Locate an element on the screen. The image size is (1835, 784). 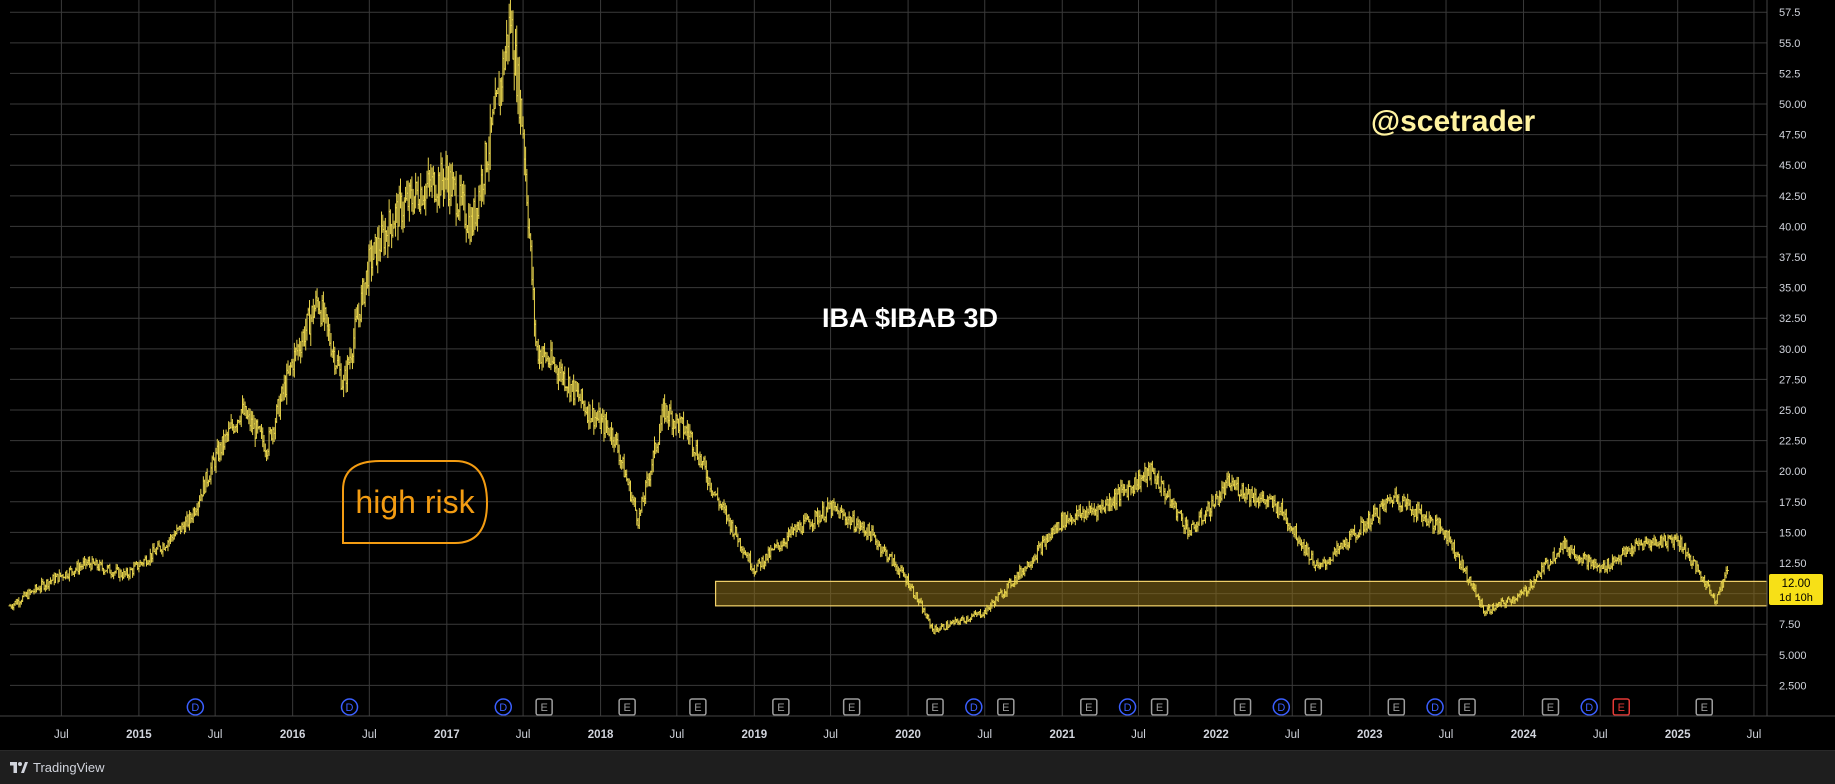
y-tick-label: 27.50 is located at coordinates (1793, 380).